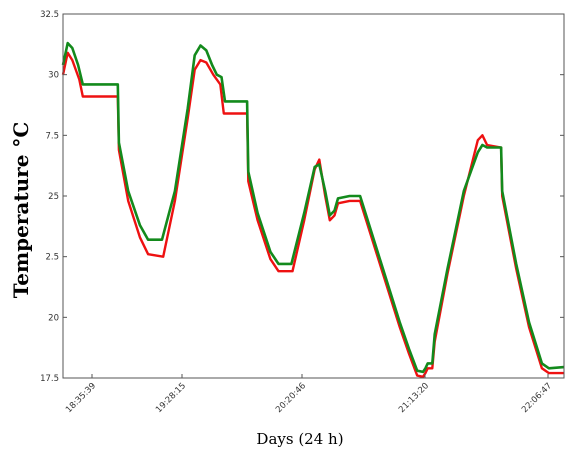  I want to click on y-tick-label: 20, so click(53, 318).